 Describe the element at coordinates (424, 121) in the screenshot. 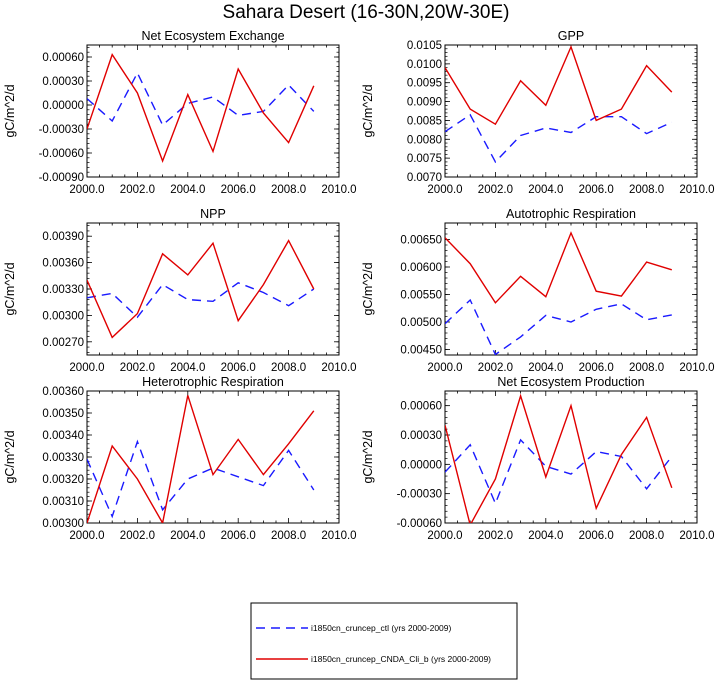

I see `y-tick-label: 0.0085` at that location.